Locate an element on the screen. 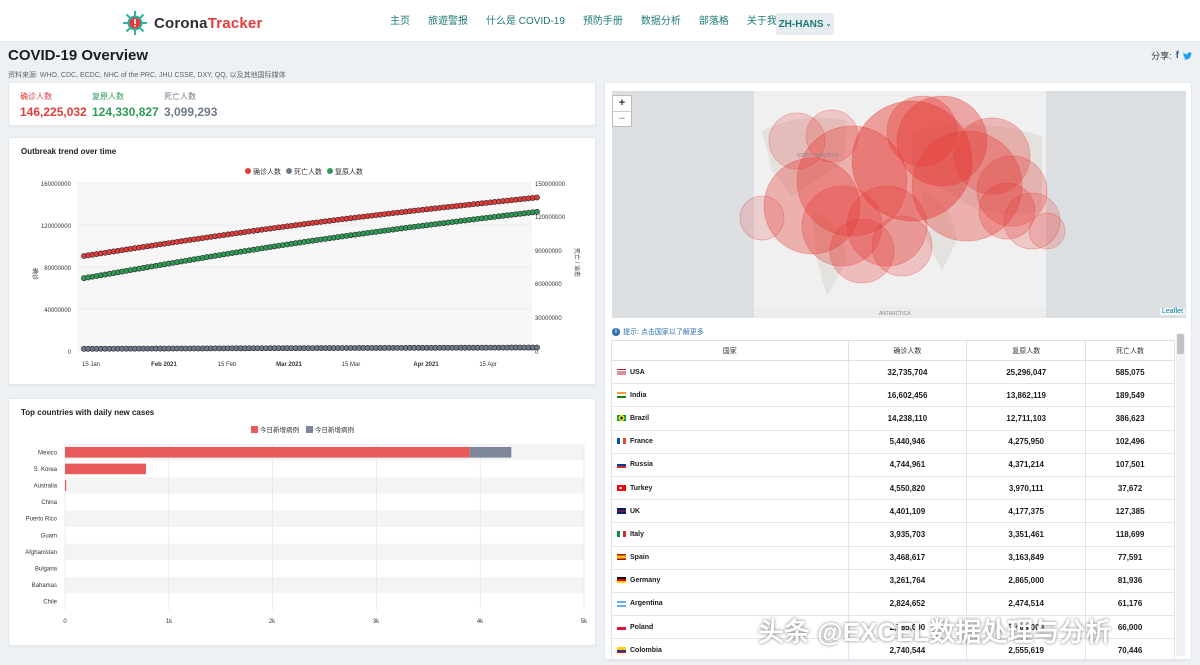 The height and width of the screenshot is (665, 1200). table-scrollbar is located at coordinates (1180, 494).